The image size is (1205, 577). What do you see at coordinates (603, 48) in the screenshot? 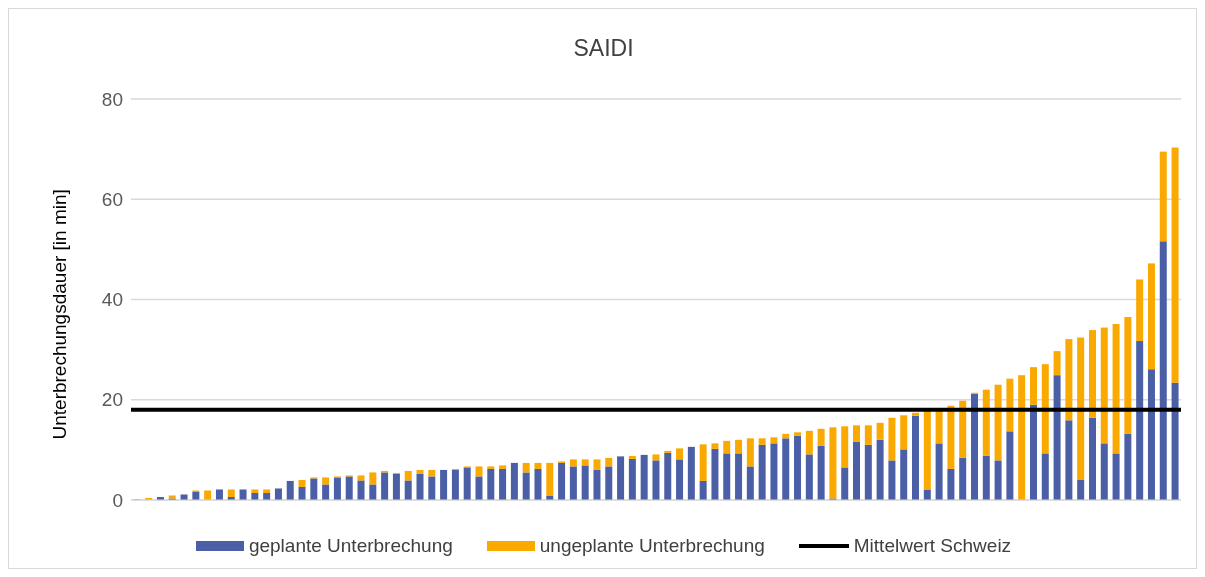
I see `chart-title: SAIDI` at bounding box center [603, 48].